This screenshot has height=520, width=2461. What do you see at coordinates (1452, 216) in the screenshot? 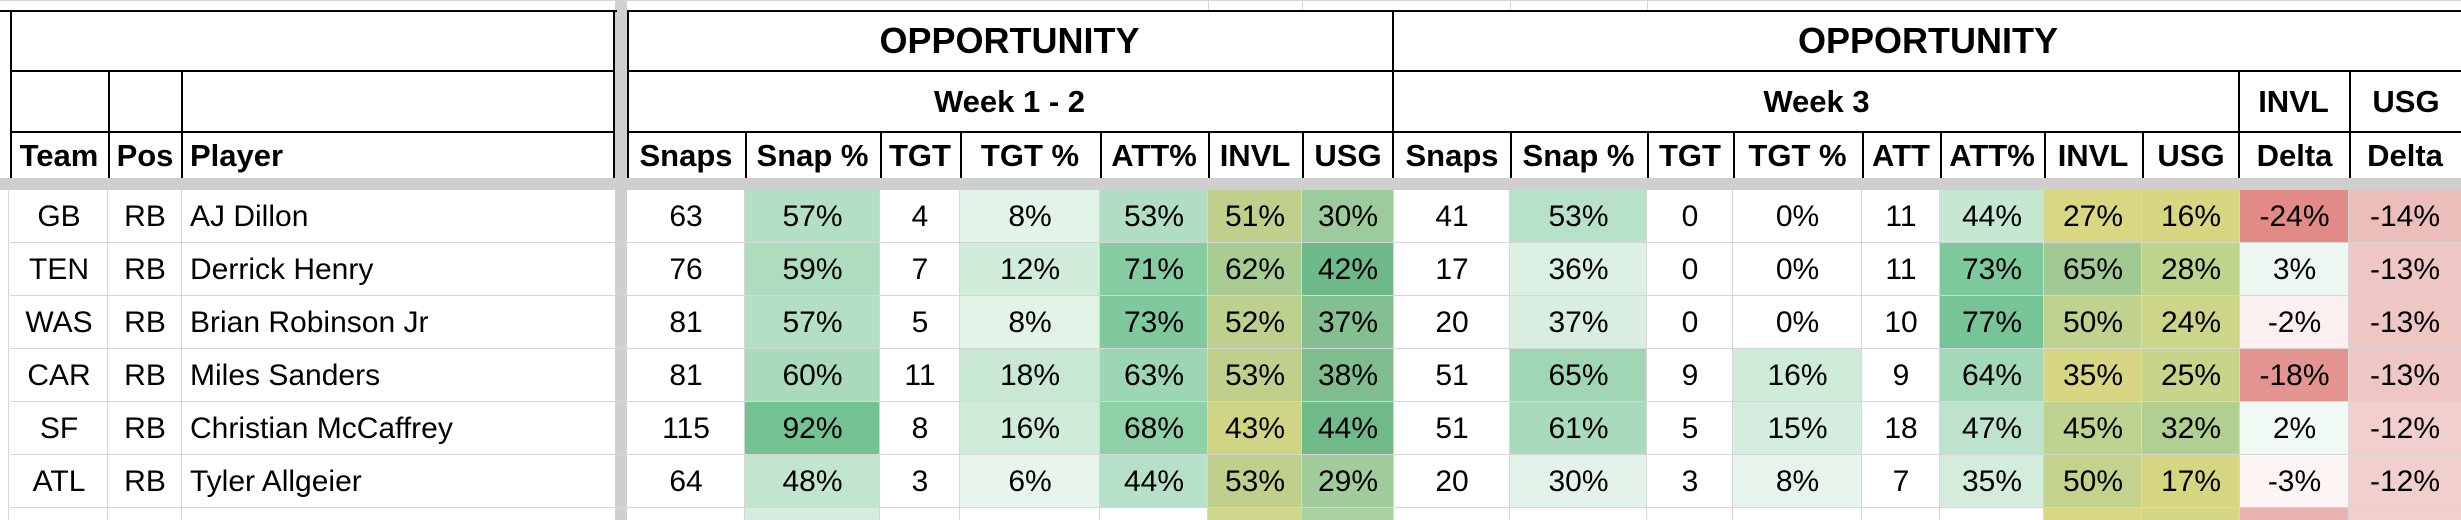
I see `table-cell: 41` at bounding box center [1452, 216].